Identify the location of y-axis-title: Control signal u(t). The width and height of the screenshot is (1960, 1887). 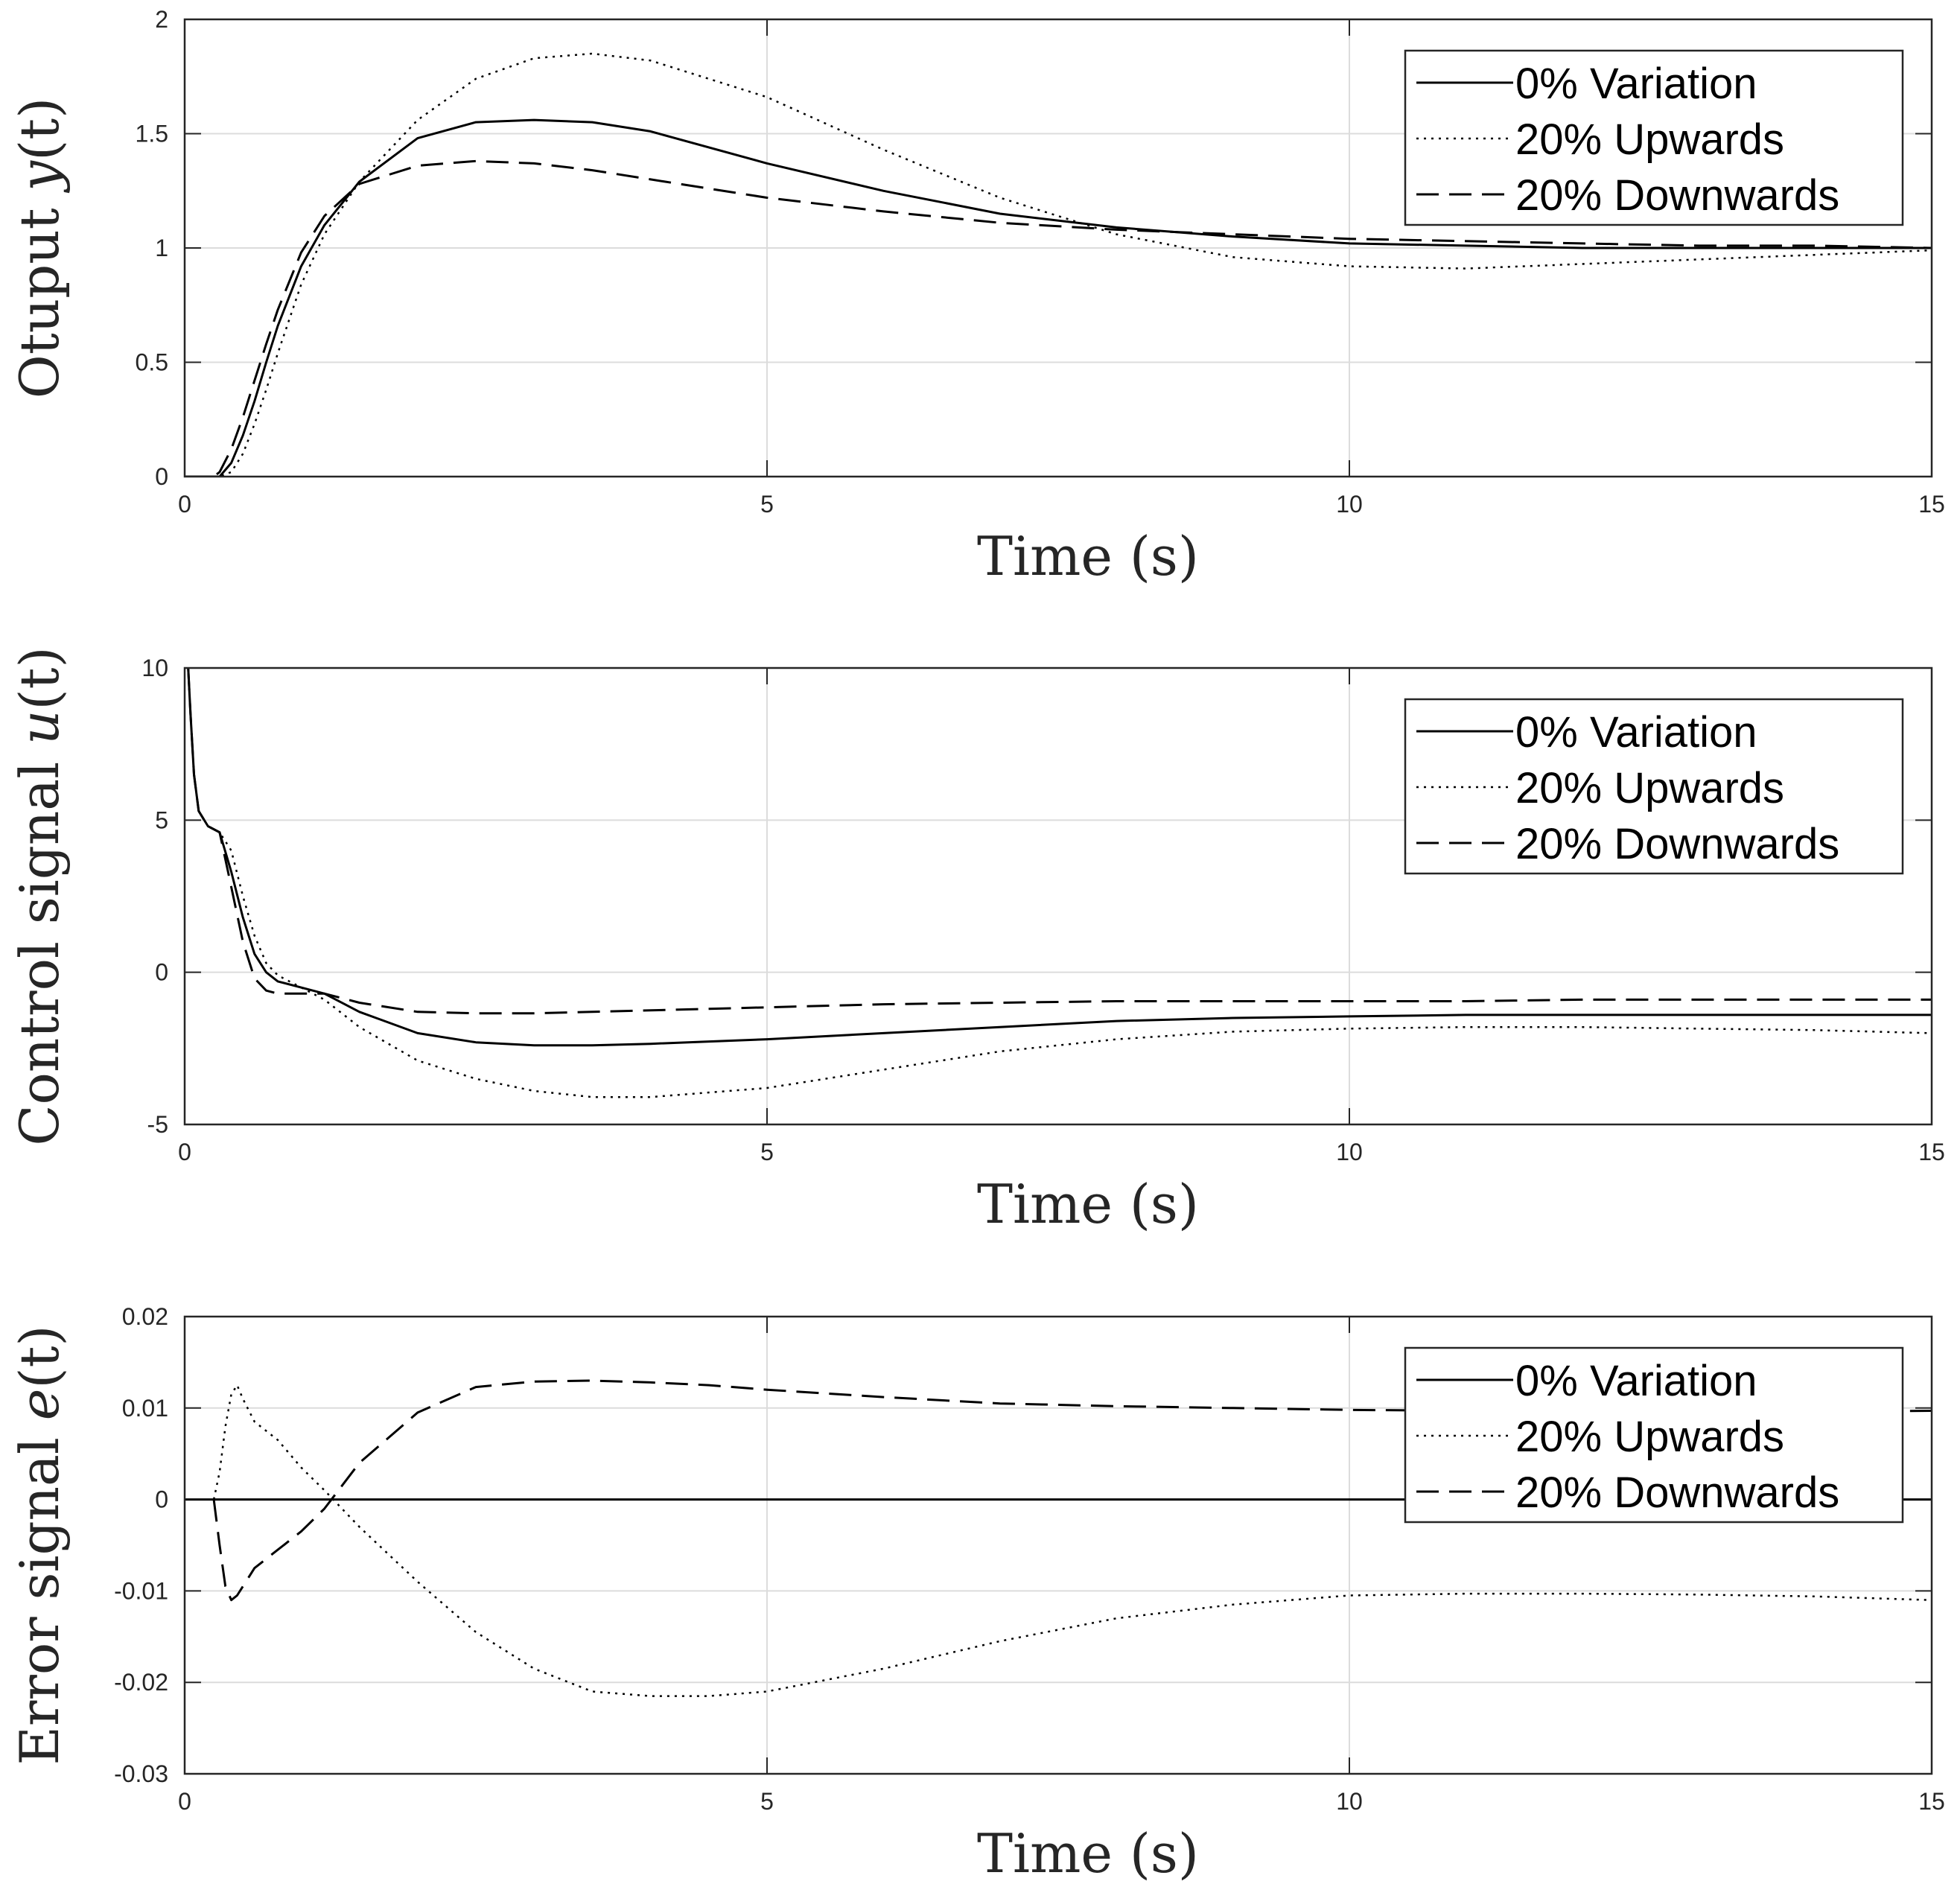
(39, 895).